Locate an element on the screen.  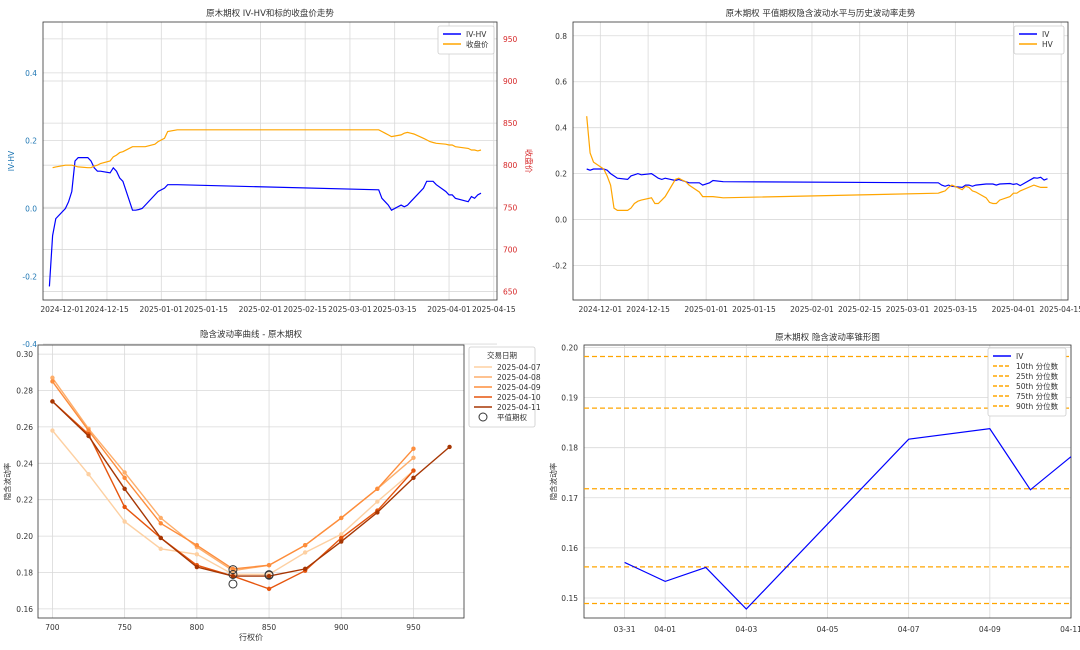
x-tick-label: 04-09 is located at coordinates (990, 629).